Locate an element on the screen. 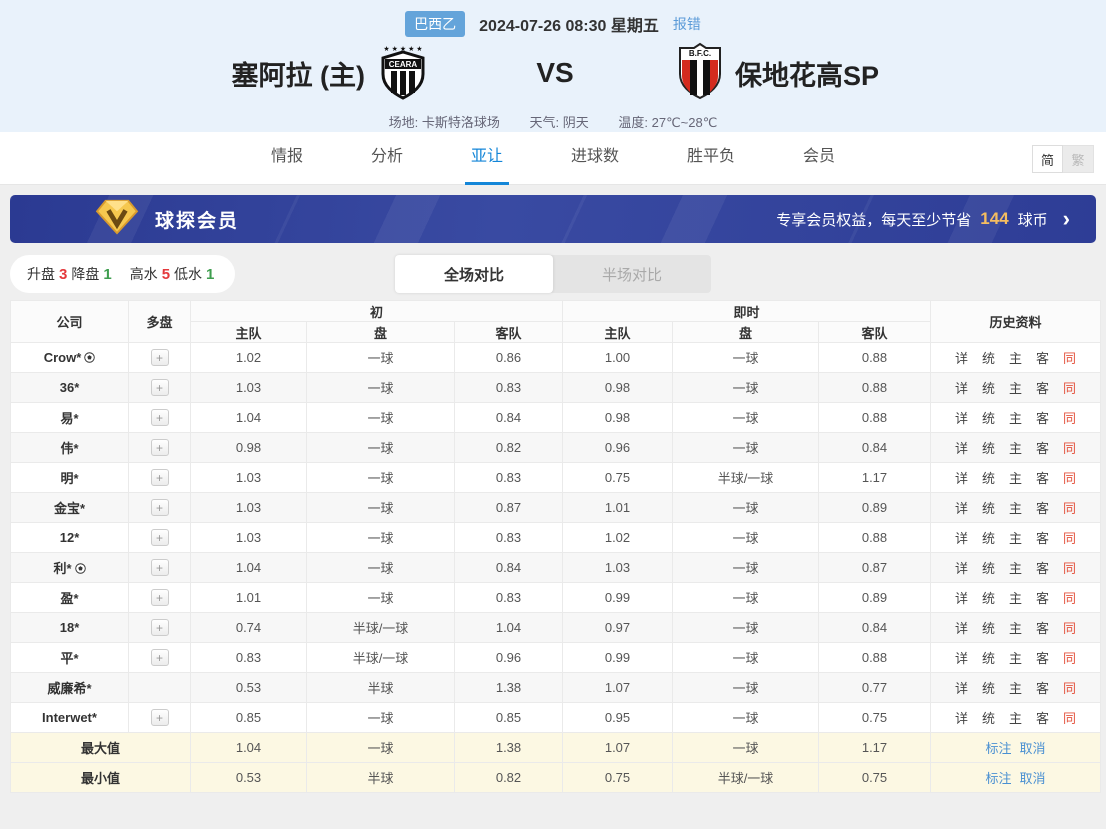  odds-value: 半球 is located at coordinates (380, 687).